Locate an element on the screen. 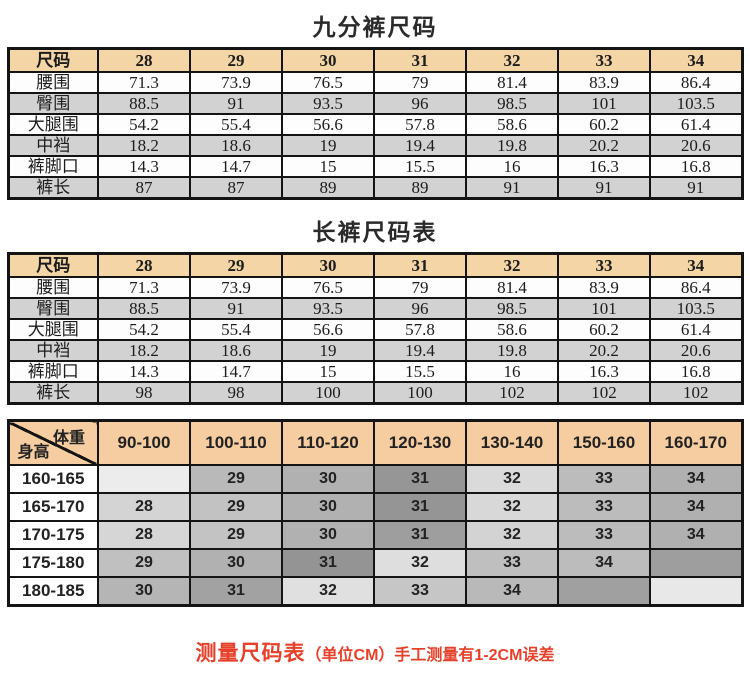 This screenshot has width=750, height=677. measure-value-cell: 93.5 is located at coordinates (328, 103).